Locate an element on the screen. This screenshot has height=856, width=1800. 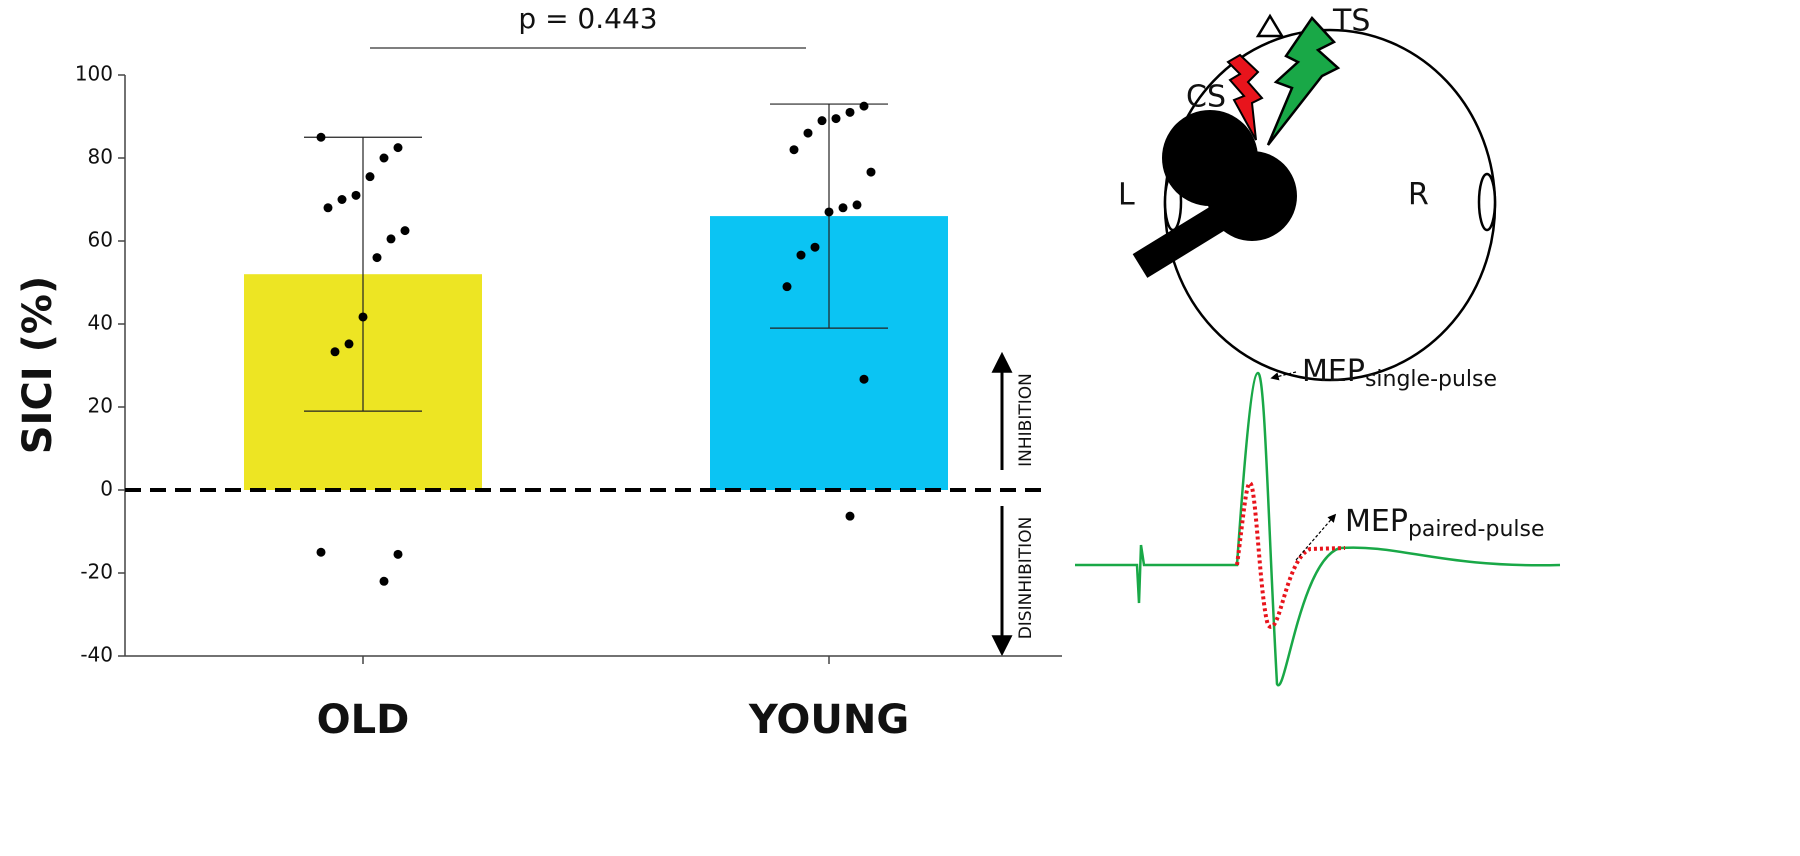
y-tick-label: 0 is located at coordinates (106, 489).